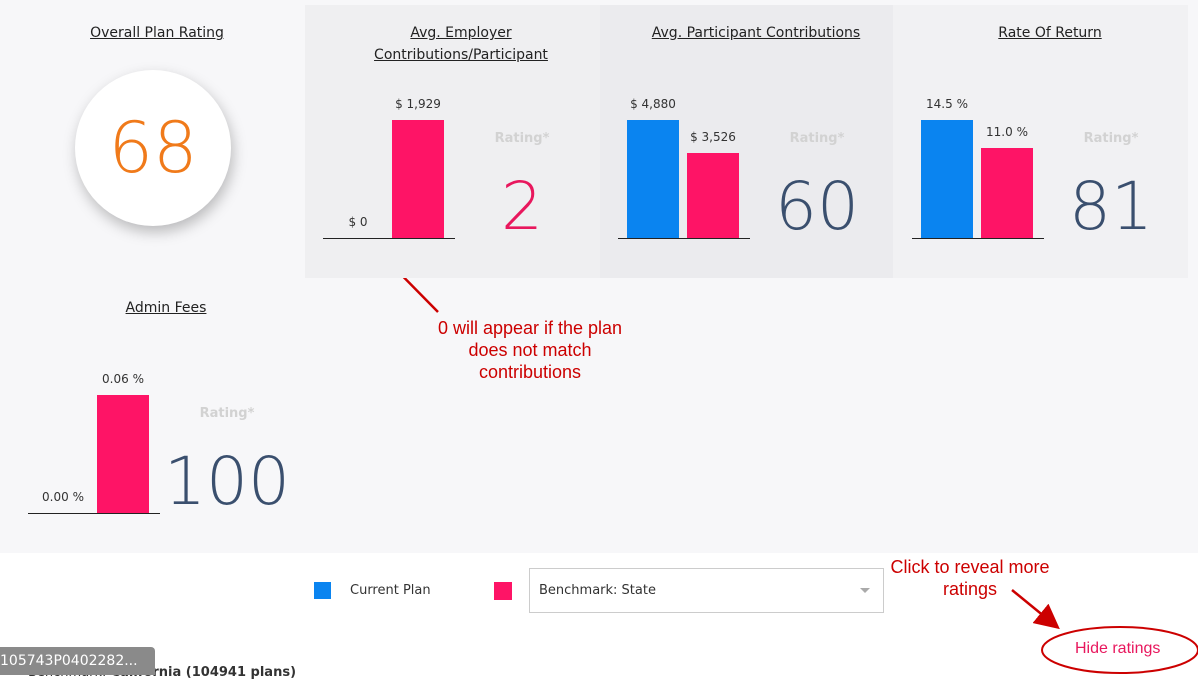 The image size is (1198, 680). Describe the element at coordinates (756, 33) in the screenshot. I see `panel-title: Avg. Participant Contributions` at that location.